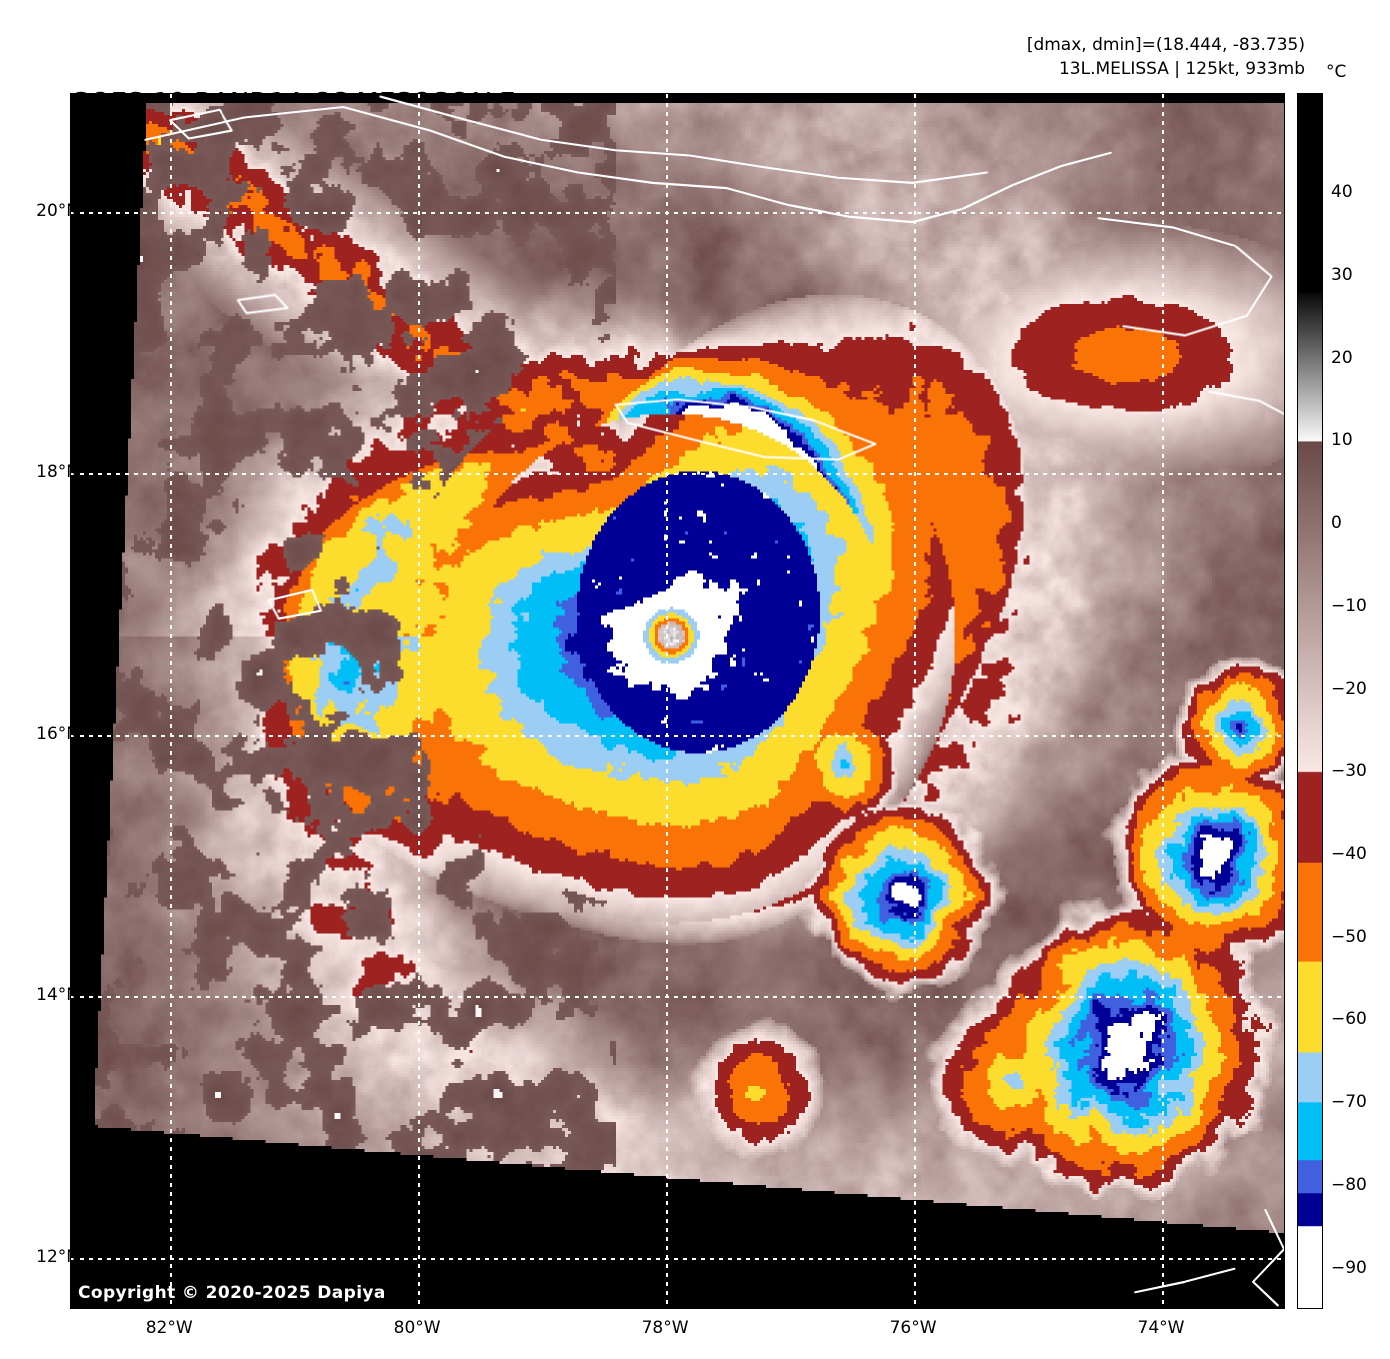 The image size is (1390, 1359). Describe the element at coordinates (1181, 69) in the screenshot. I see `storm-info-readout: 13L.MELISSA | 125kt, 933mb` at that location.